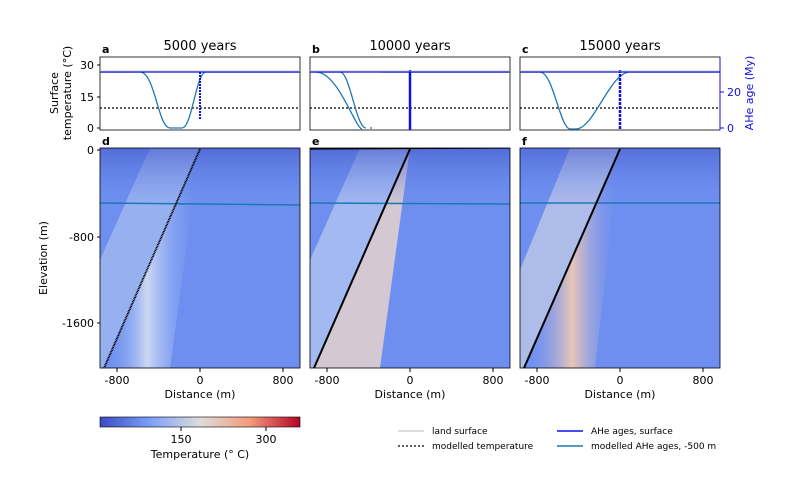  Describe the element at coordinates (87, 97) in the screenshot. I see `top-ytick-15: 15` at that location.